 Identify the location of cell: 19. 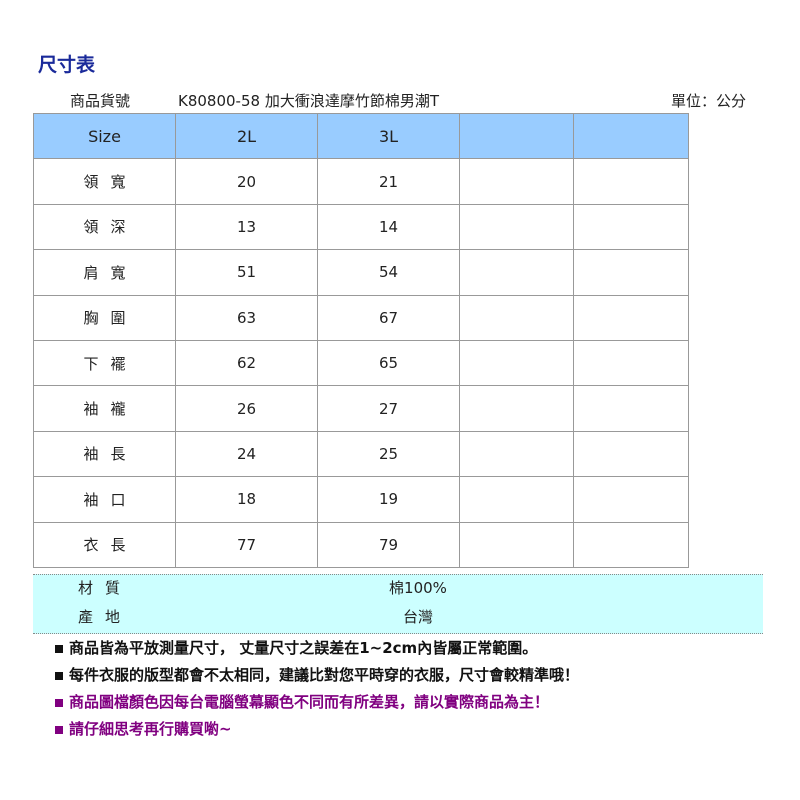
(388, 499).